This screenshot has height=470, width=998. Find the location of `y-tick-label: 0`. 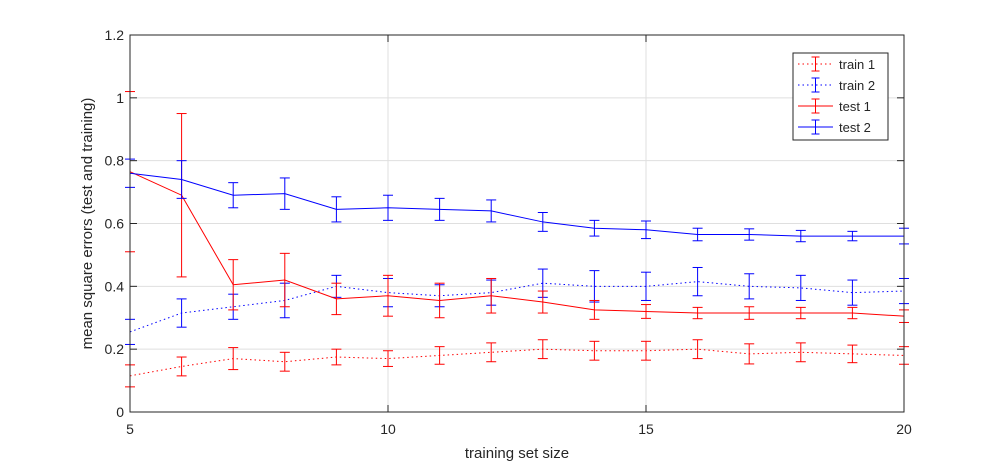

y-tick-label: 0 is located at coordinates (120, 412).